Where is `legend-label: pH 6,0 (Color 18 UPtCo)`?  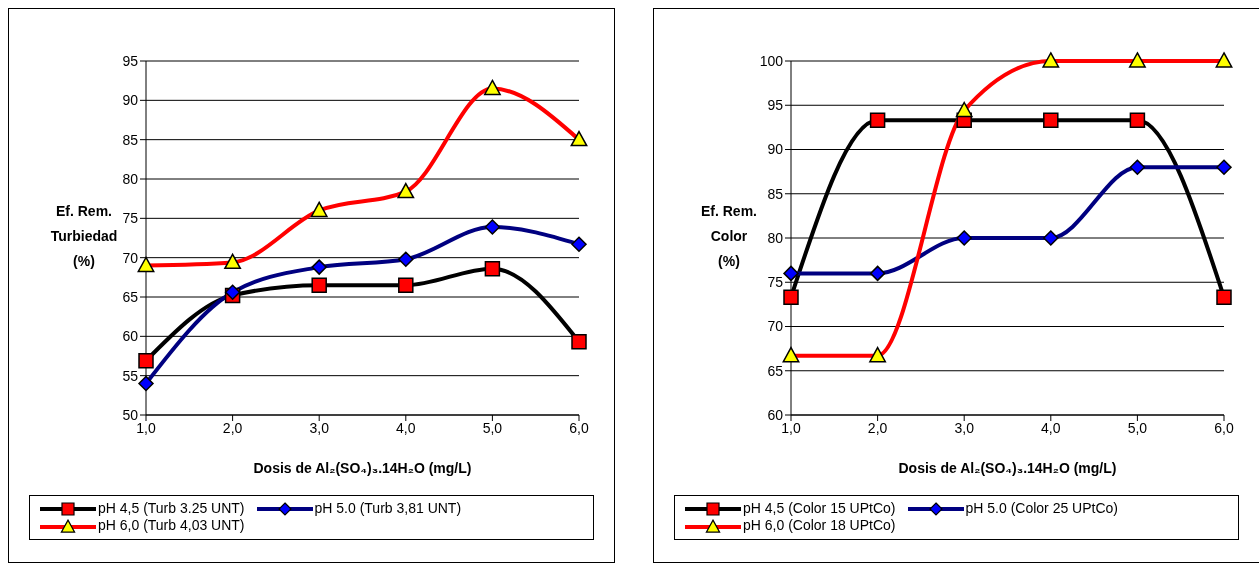
legend-label: pH 6,0 (Color 18 UPtCo) is located at coordinates (819, 526).